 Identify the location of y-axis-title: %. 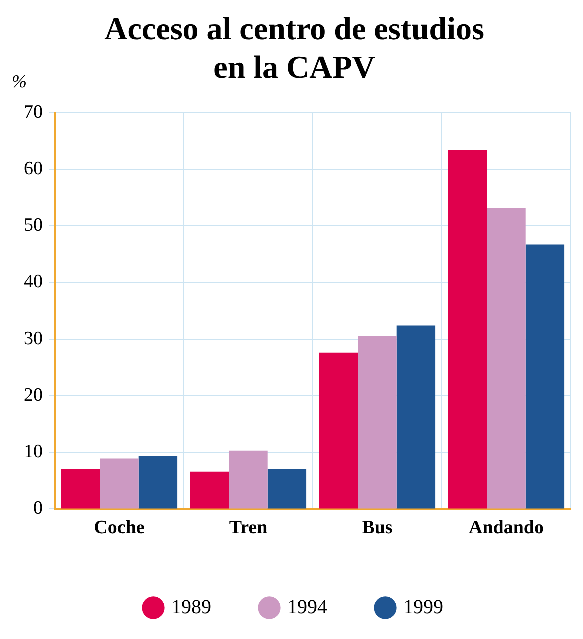
(19, 82).